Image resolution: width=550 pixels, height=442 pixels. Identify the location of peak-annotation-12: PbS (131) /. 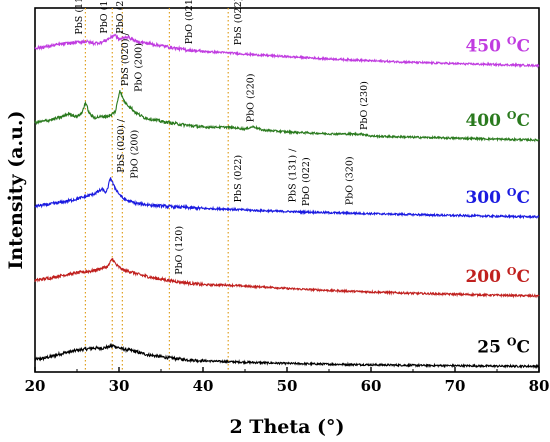
(292, 175).